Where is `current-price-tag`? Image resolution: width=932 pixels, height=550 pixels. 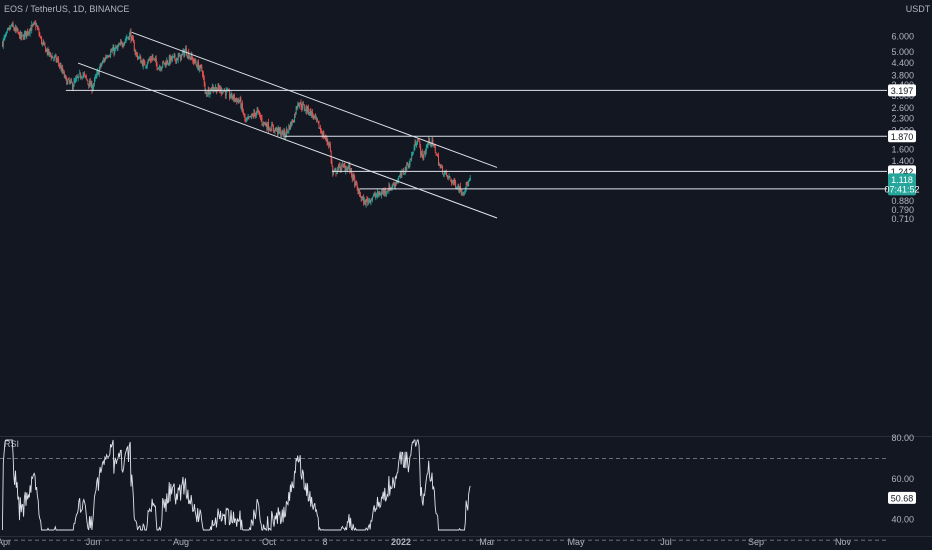
current-price-tag is located at coordinates (902, 184).